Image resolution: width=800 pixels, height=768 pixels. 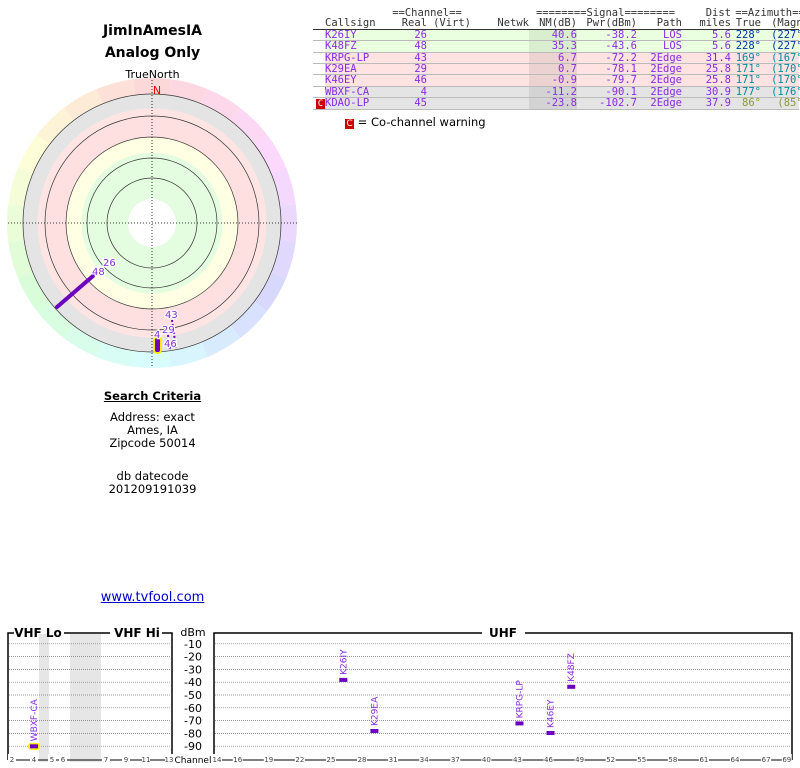 I want to click on x-tick-label: 64, so click(x=735, y=760).